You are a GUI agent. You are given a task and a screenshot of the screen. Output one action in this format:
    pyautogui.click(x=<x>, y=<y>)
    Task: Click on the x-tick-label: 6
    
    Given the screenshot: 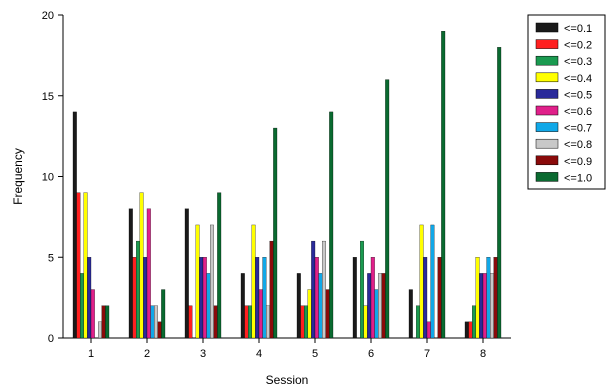 What is the action you would take?
    pyautogui.click(x=371, y=354)
    